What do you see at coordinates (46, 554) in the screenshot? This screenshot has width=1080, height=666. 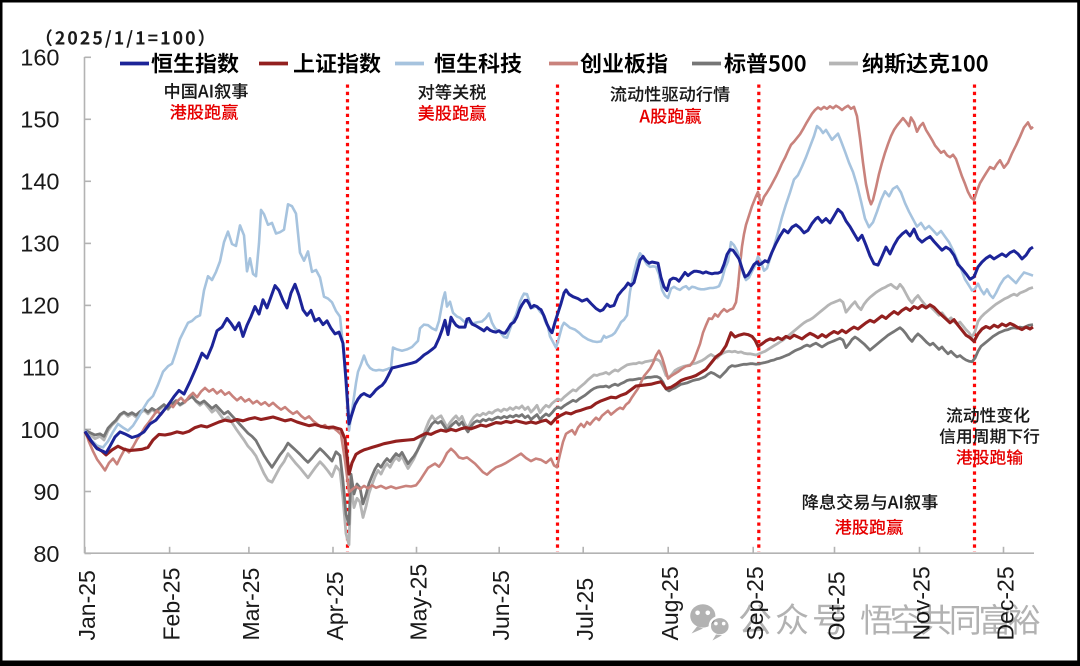 I see `svg-text: 80` at bounding box center [46, 554].